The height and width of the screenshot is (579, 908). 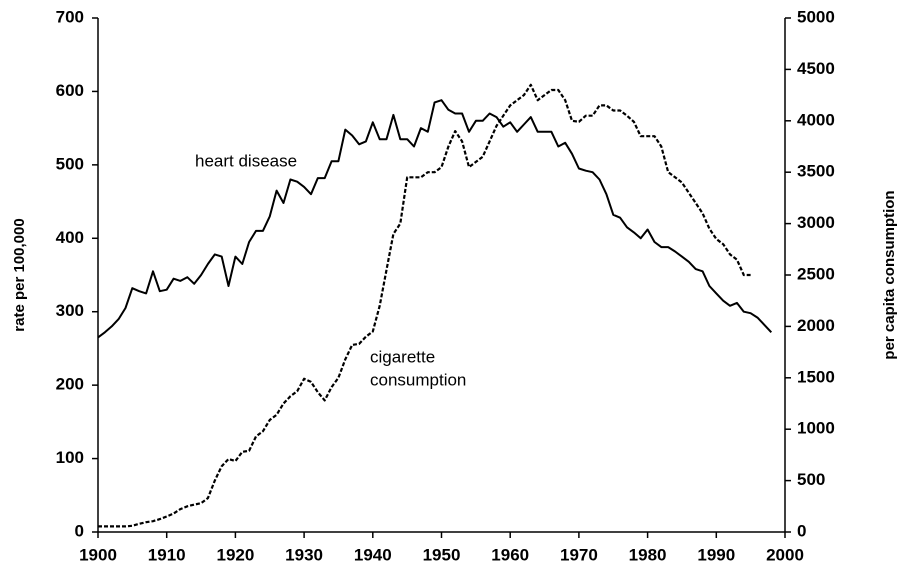 I want to click on y-tick-label: 400, so click(x=70, y=237).